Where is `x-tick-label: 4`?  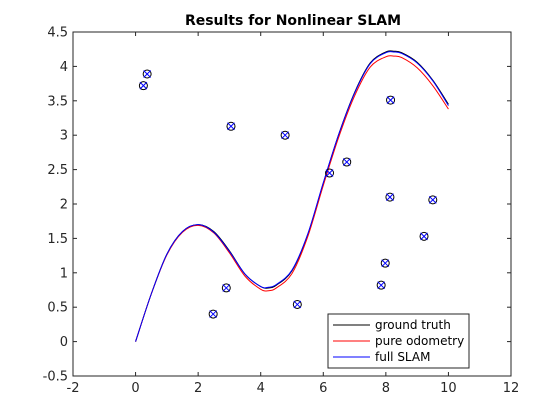 x-tick-label: 4 is located at coordinates (261, 388).